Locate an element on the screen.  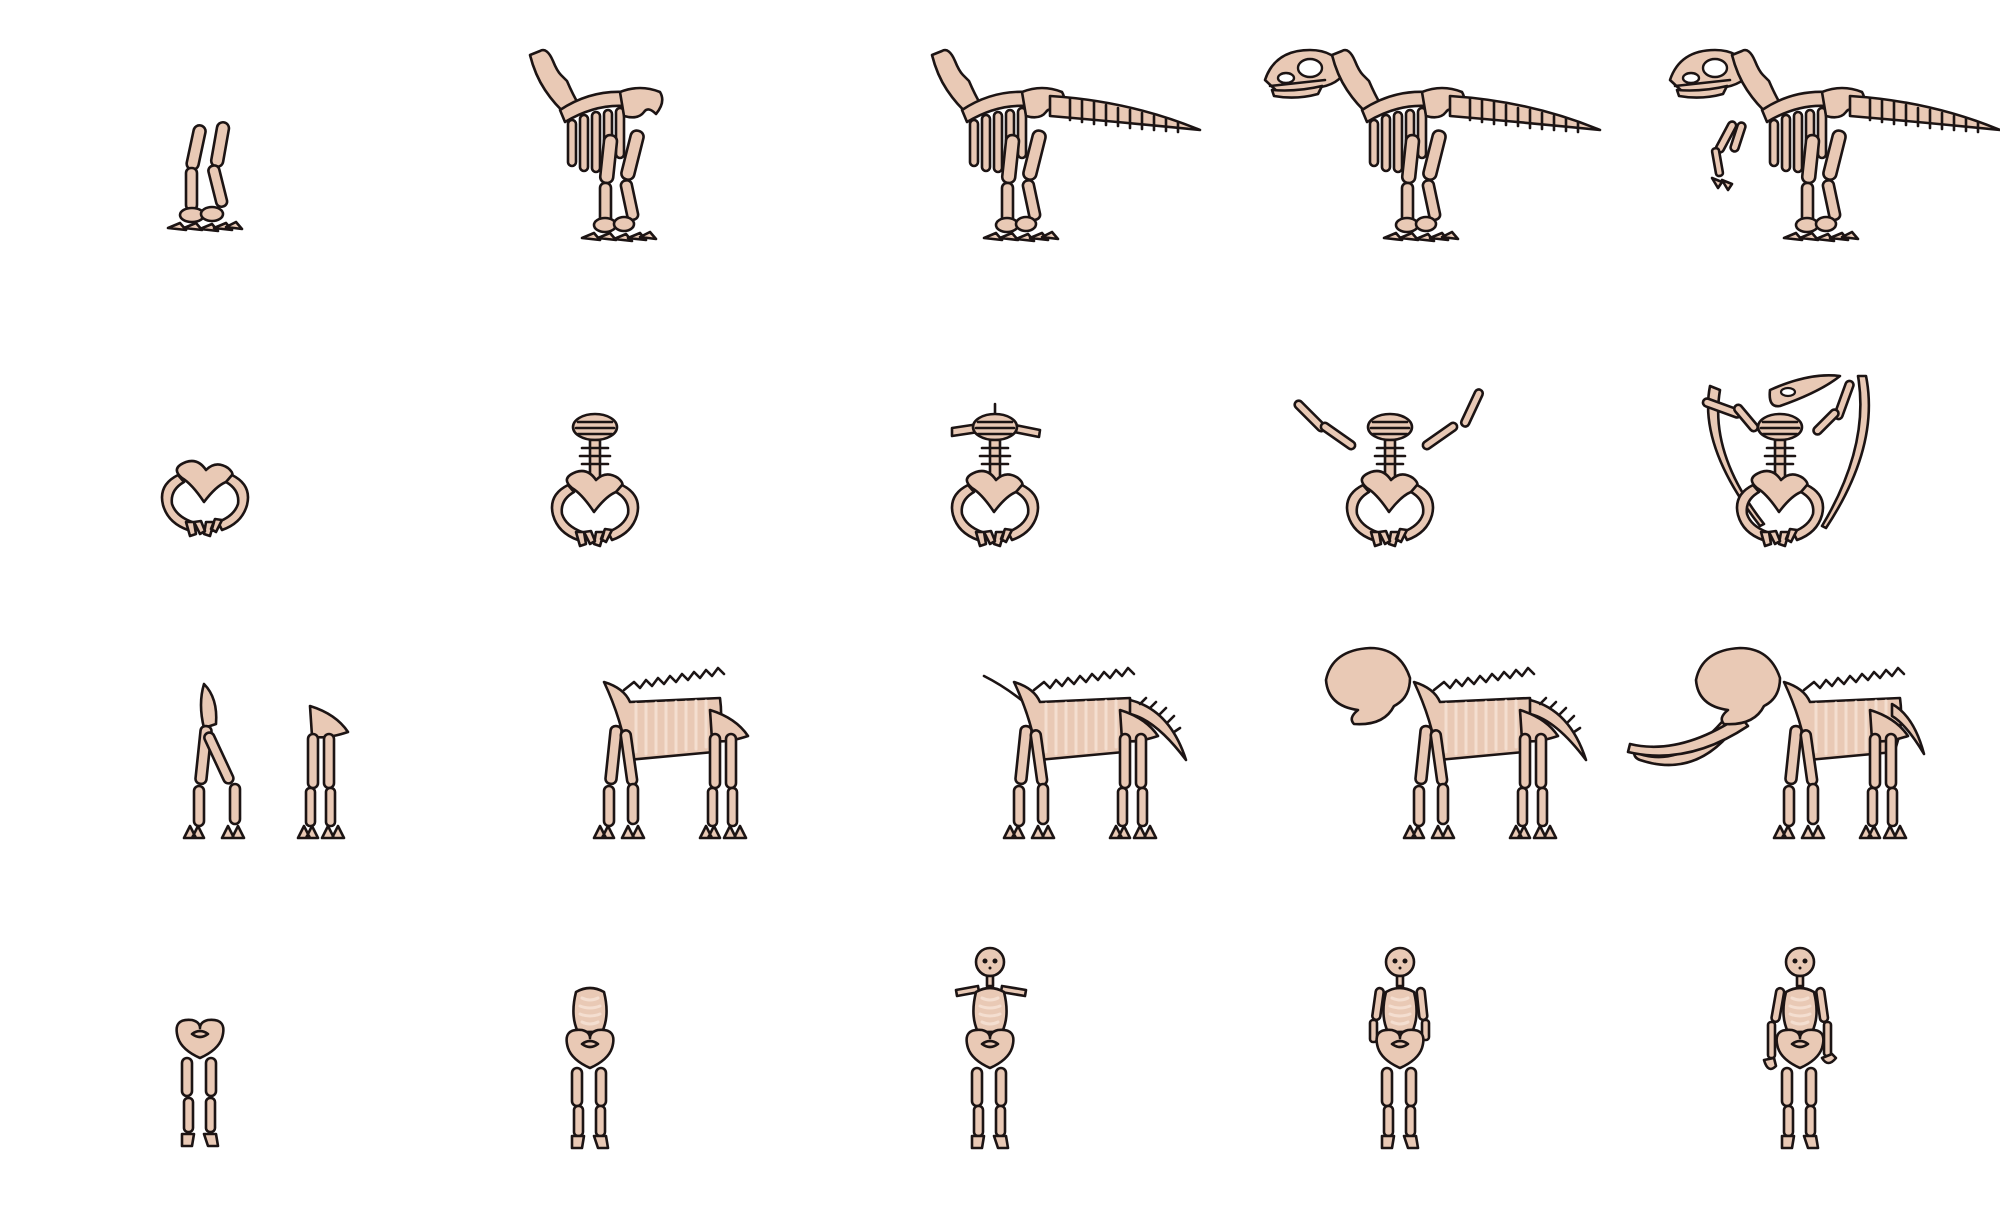
pterosaur-wing-finger-left is located at coordinates (1733, 456).